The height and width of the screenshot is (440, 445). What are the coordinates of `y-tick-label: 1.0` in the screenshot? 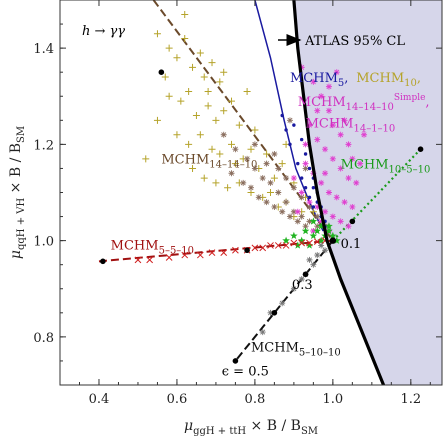 It's located at (43, 242).